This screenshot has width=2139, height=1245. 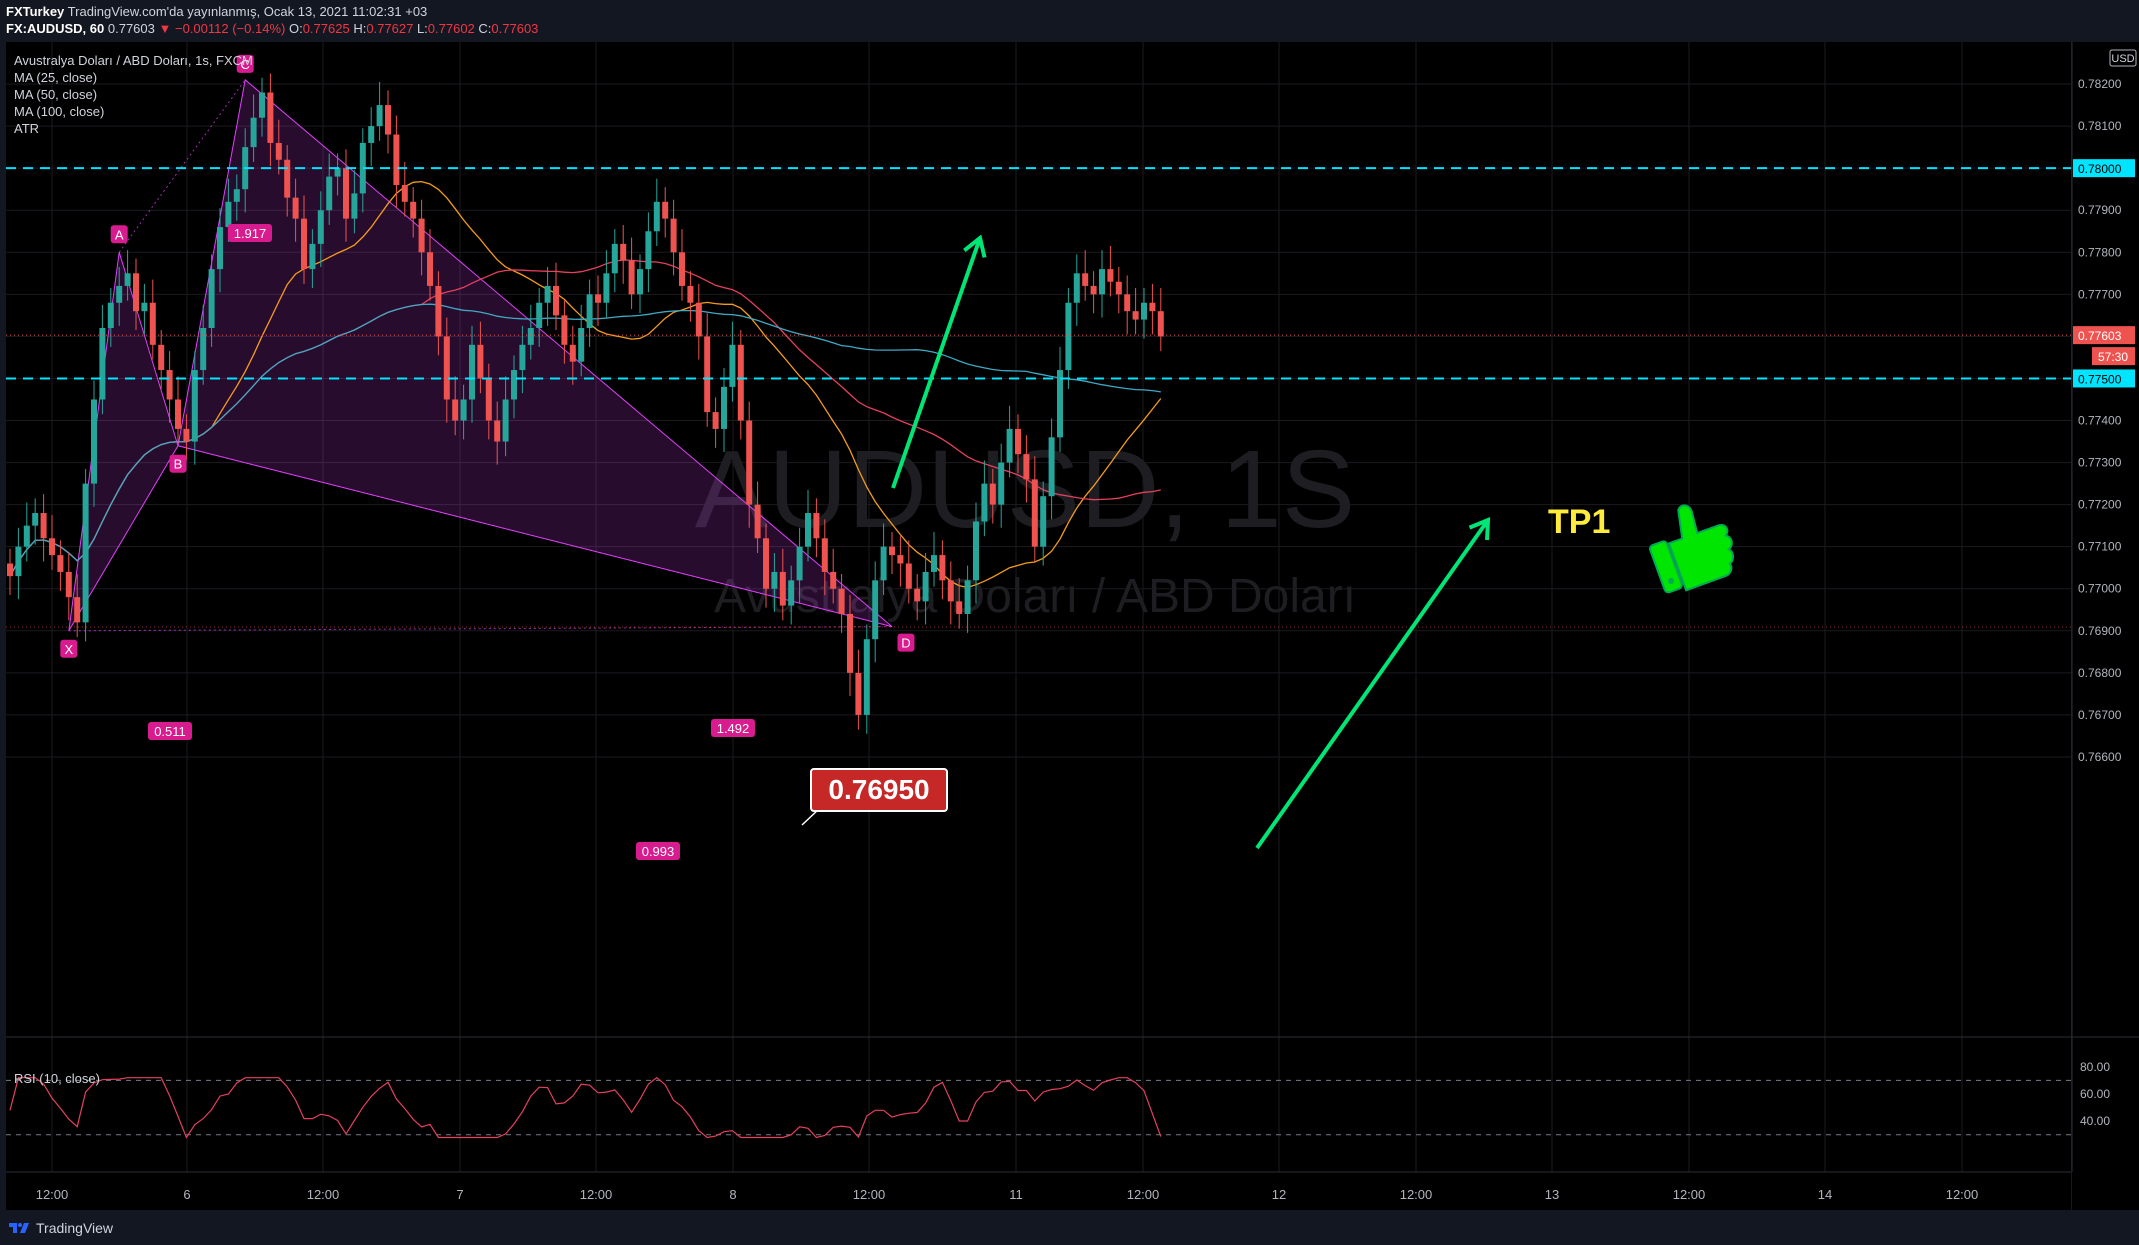 I want to click on time-tick-label: 11, so click(x=1016, y=1194).